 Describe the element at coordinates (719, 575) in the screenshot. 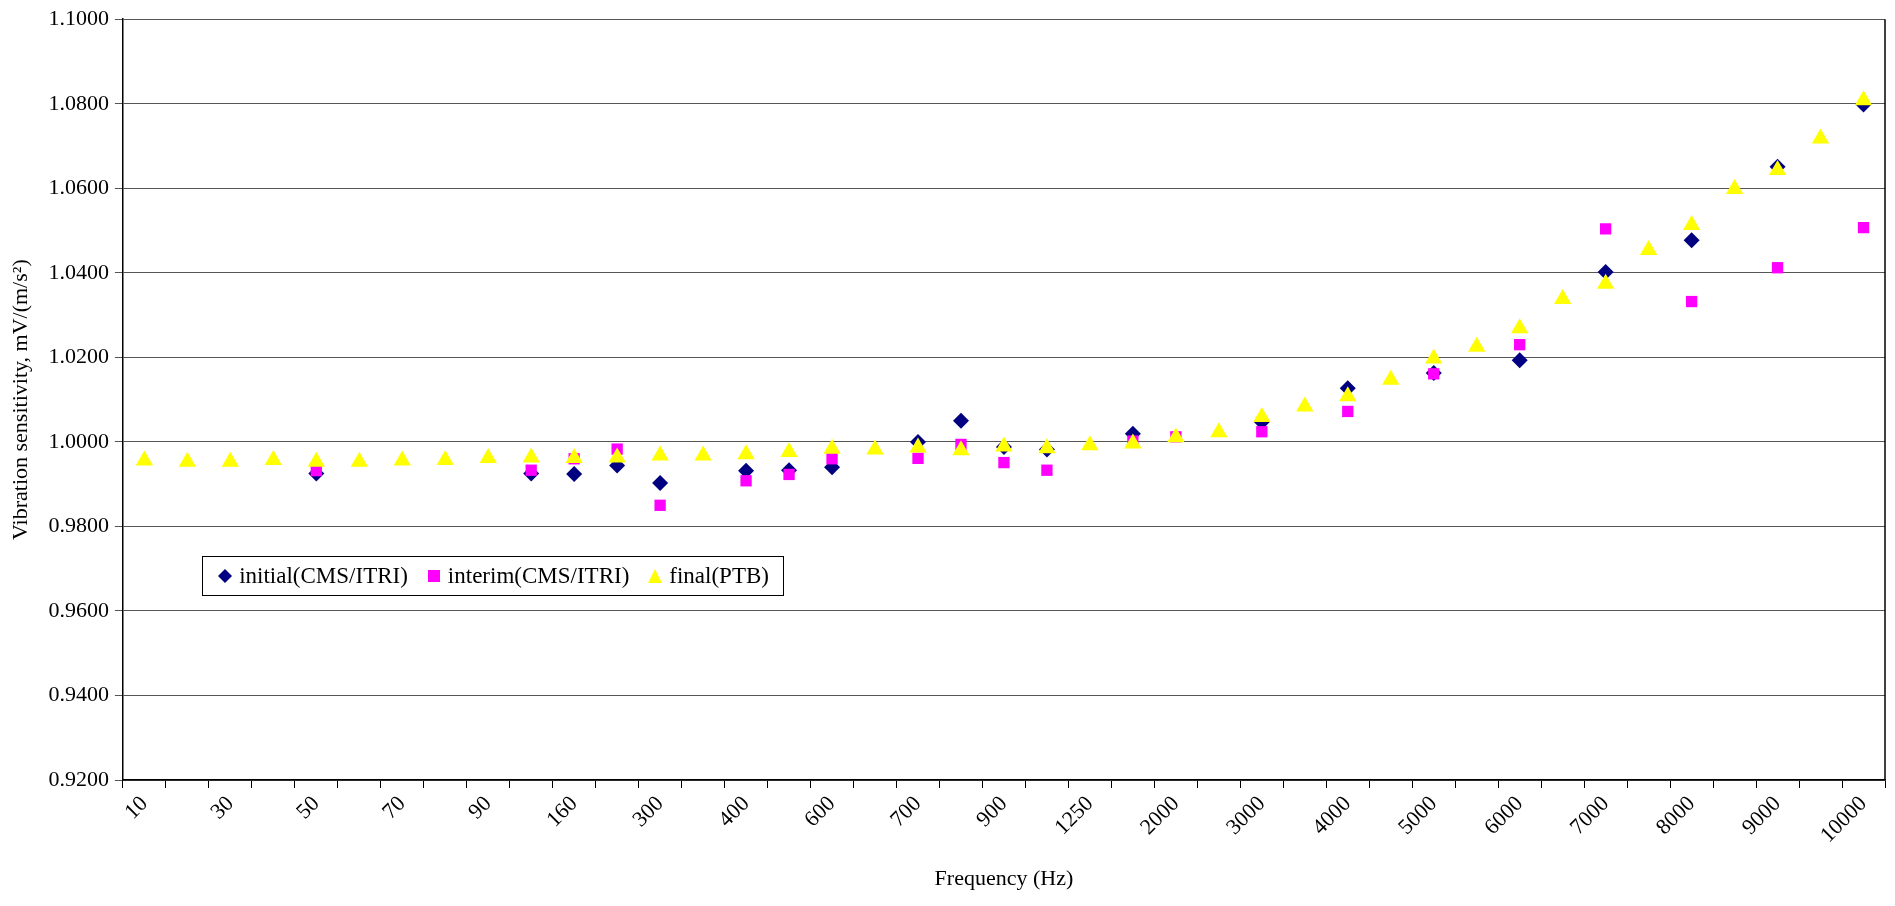

I see `legend-label: final(PTB)` at that location.